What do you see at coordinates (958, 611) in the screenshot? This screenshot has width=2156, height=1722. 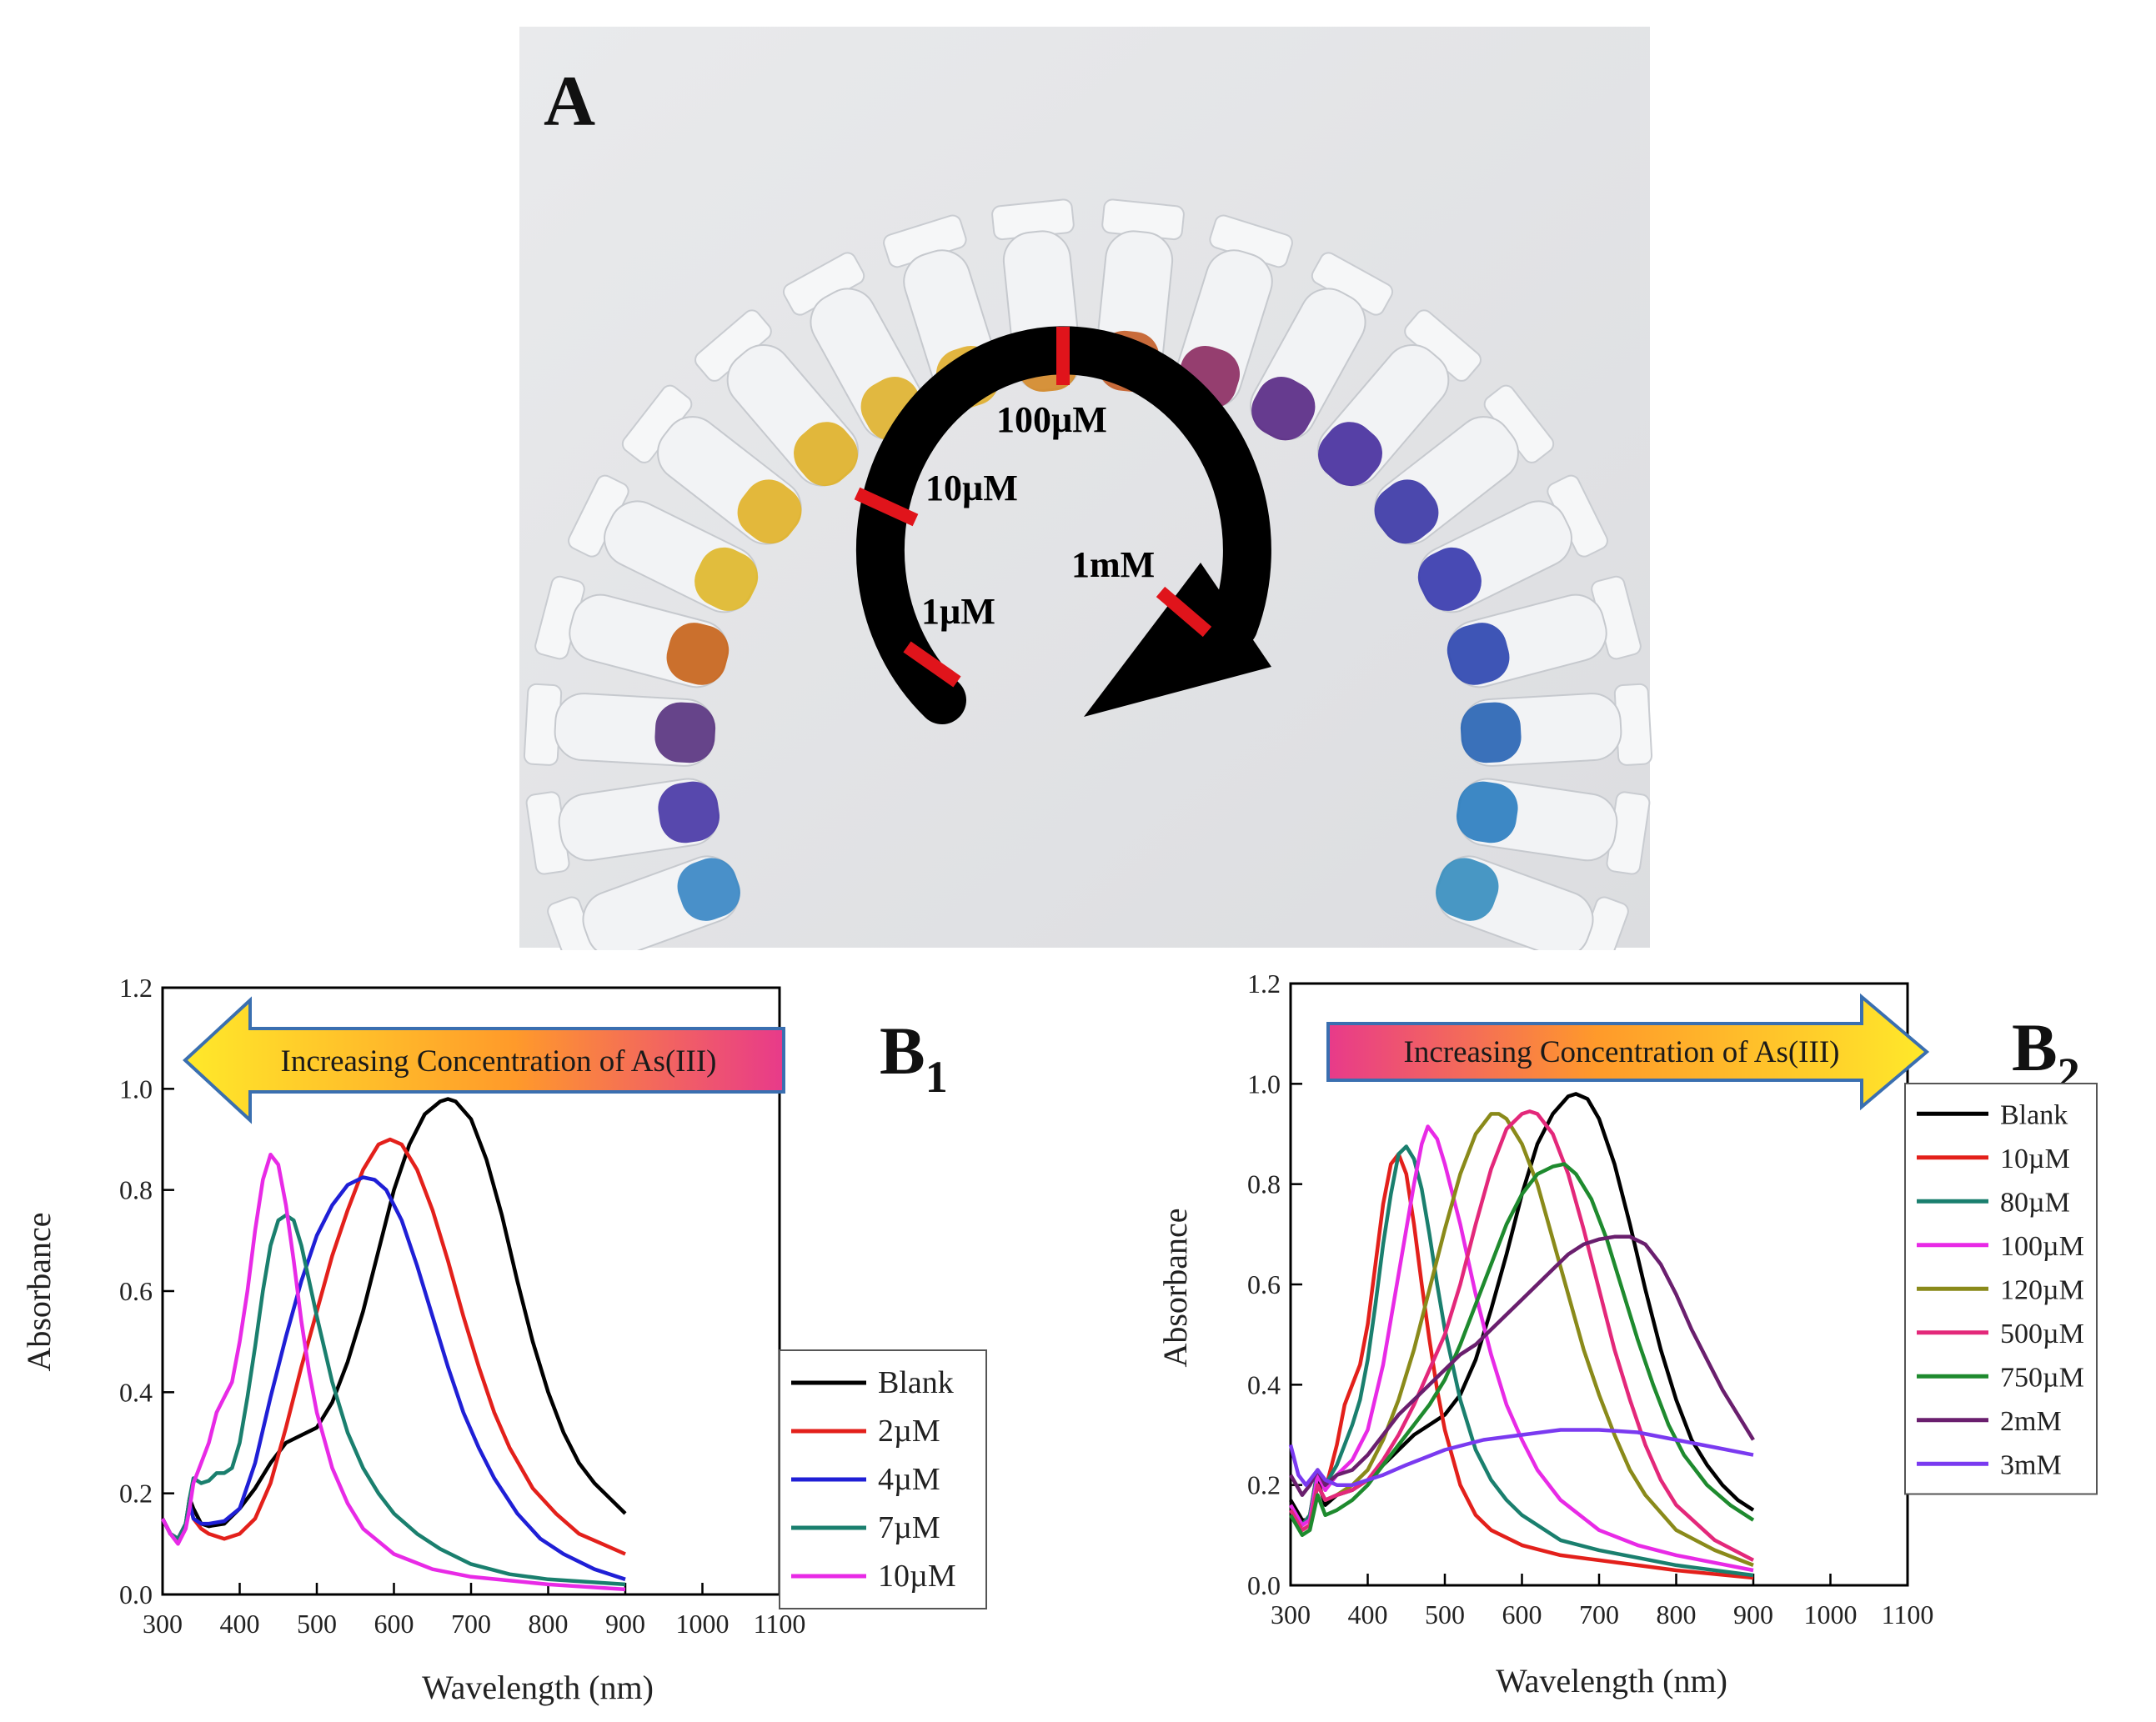 I see `label-1um: 1µM` at bounding box center [958, 611].